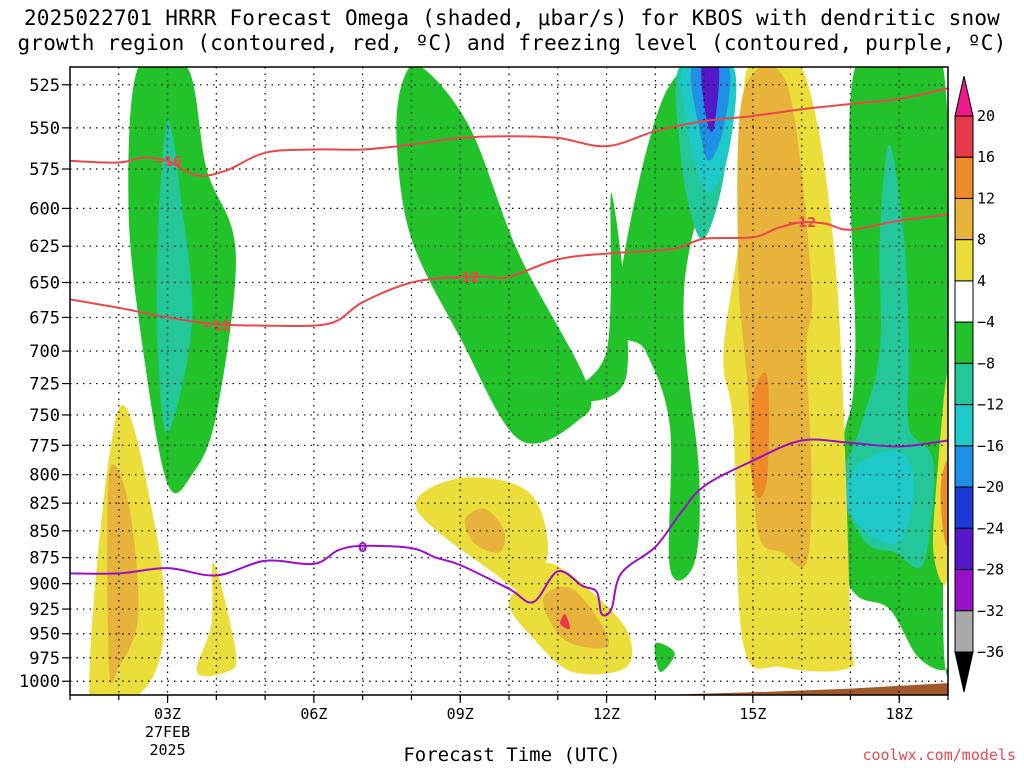 This screenshot has width=1024, height=768. I want to click on y-tick-label-750: 750, so click(44, 416).